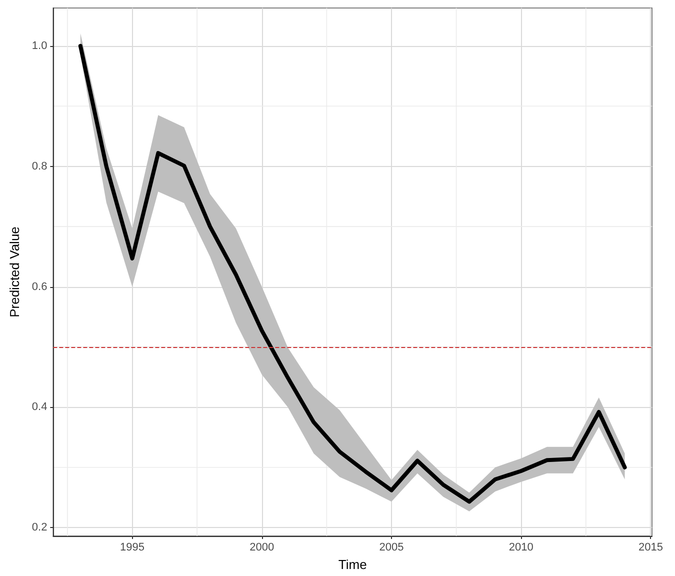  What do you see at coordinates (650, 548) in the screenshot?
I see `x-tick-label: 2015` at bounding box center [650, 548].